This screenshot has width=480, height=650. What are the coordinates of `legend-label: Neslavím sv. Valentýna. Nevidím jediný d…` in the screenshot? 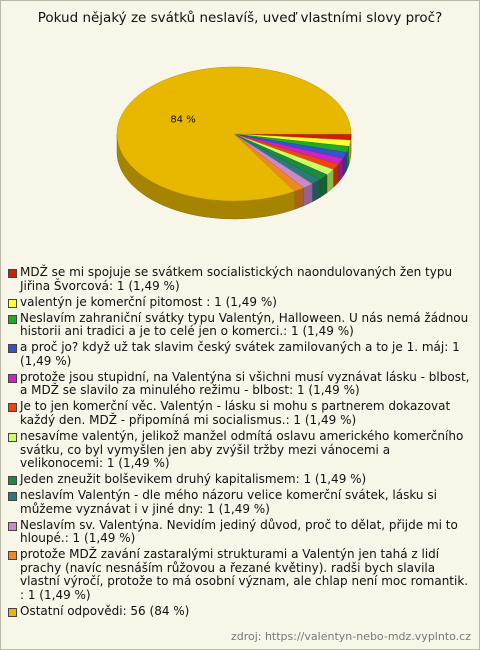 It's located at (239, 531).